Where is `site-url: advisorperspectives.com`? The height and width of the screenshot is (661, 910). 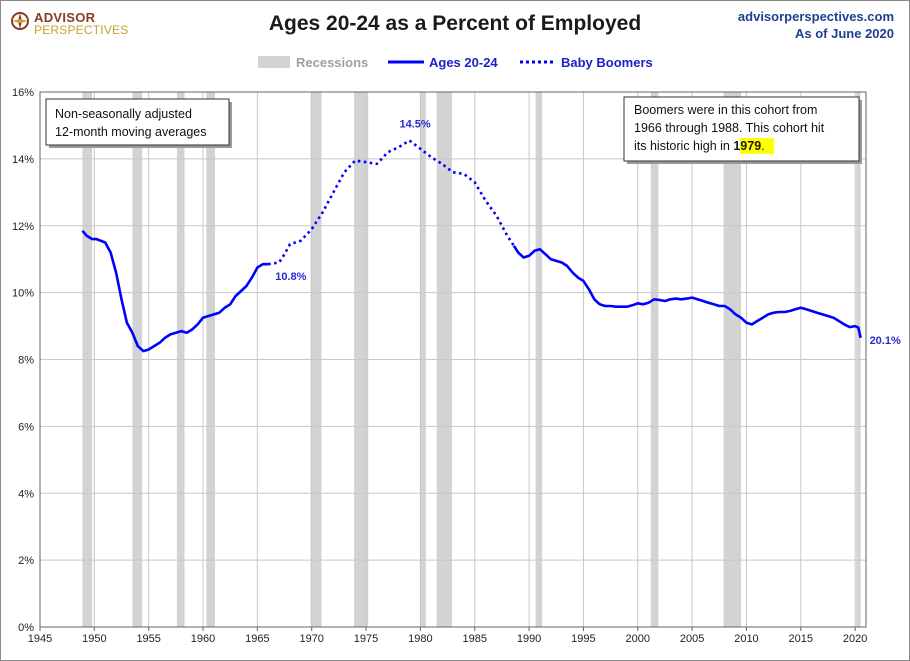
site-url: advisorperspectives.com is located at coordinates (815, 16).